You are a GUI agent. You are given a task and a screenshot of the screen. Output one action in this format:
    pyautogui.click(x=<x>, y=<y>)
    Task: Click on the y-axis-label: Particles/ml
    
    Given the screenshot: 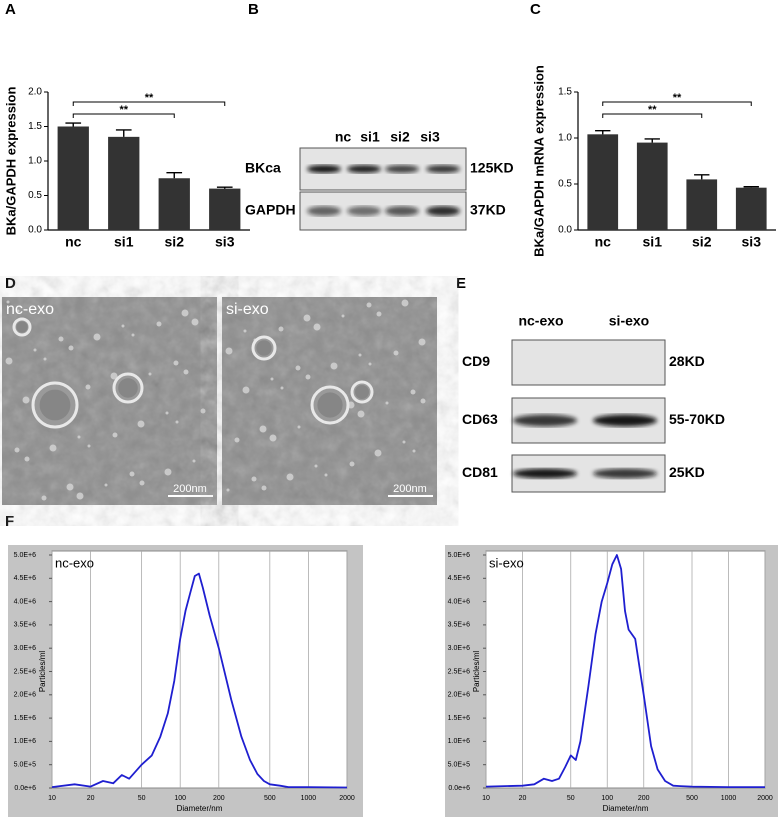 What is the action you would take?
    pyautogui.click(x=476, y=672)
    